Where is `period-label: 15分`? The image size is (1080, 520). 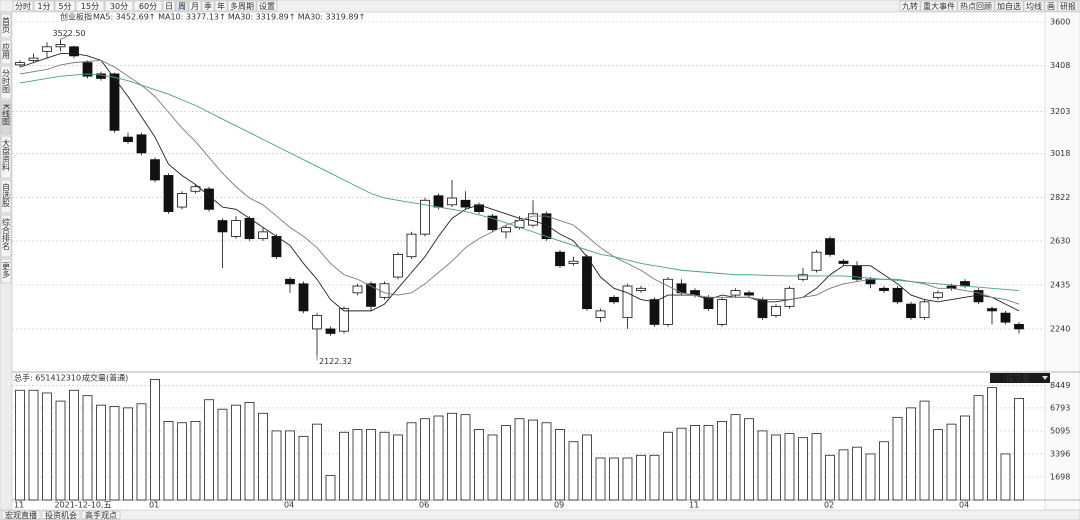
period-label: 15分 is located at coordinates (90, 6).